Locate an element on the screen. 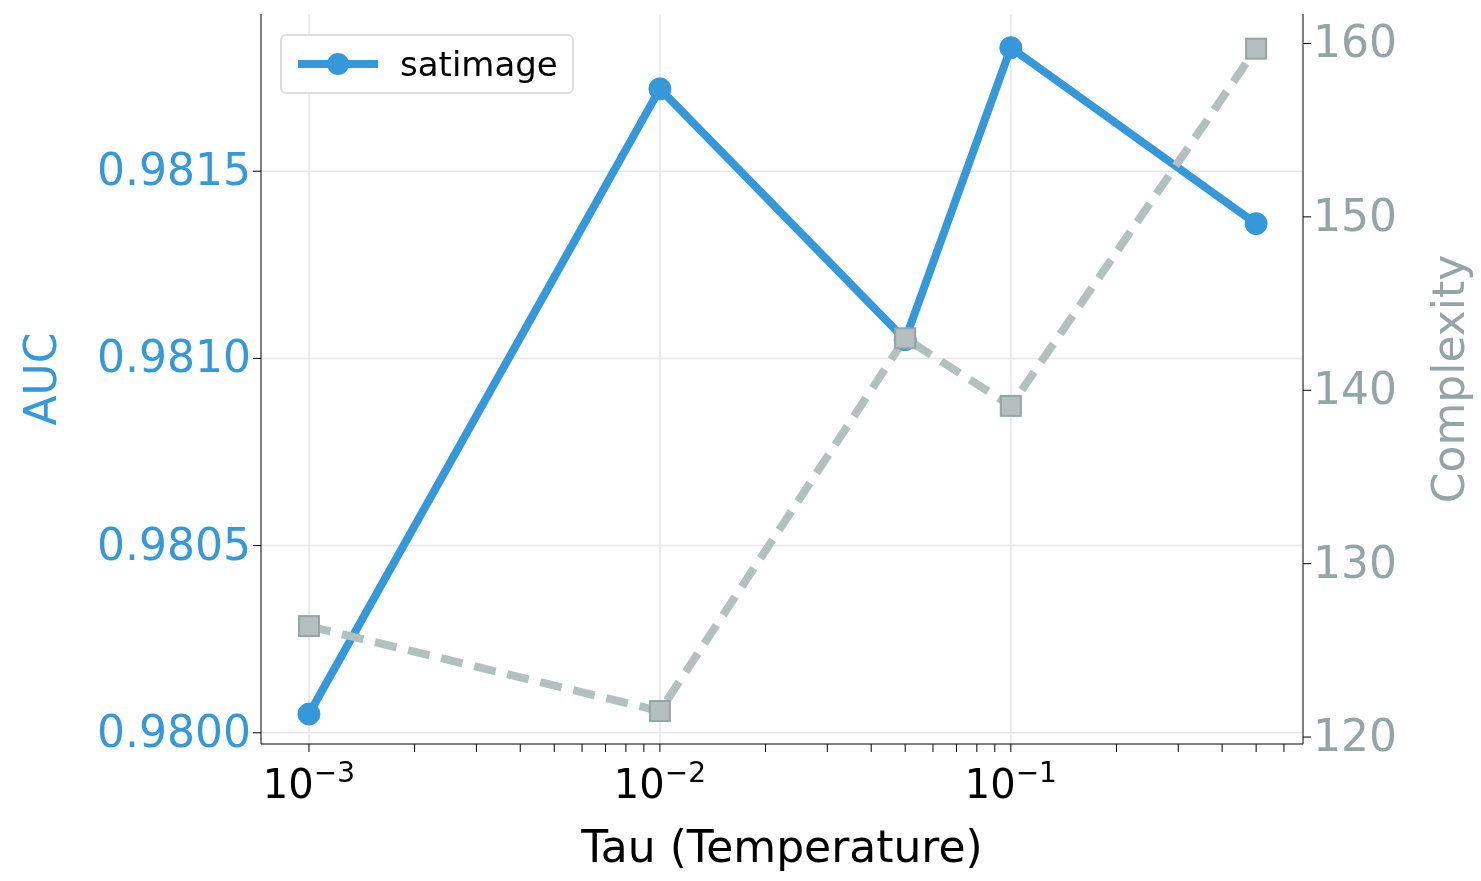  y2-tick-label: 120 is located at coordinates (1355, 736).